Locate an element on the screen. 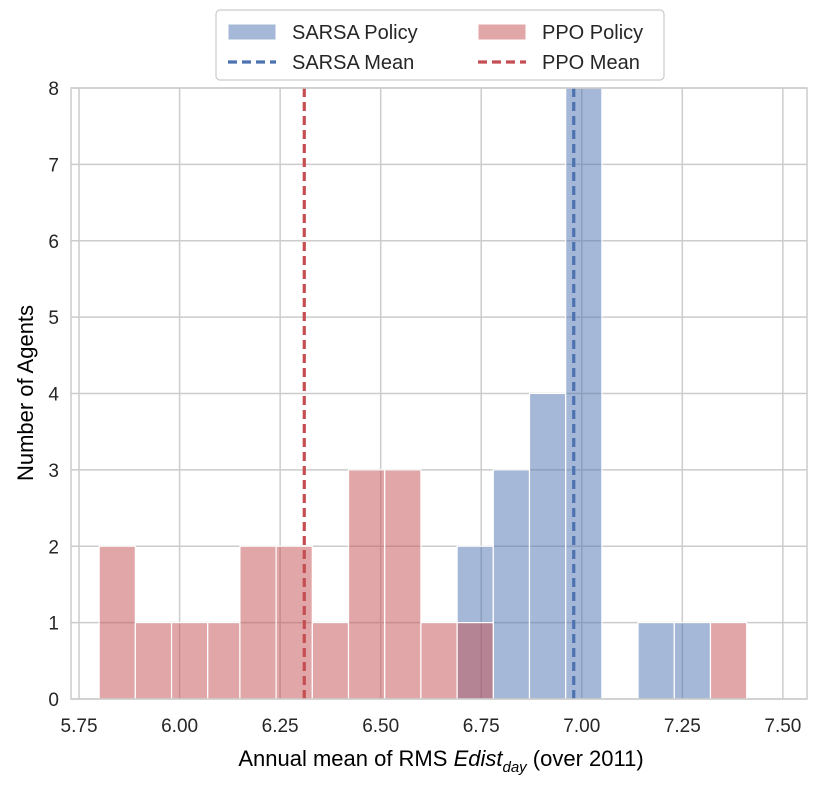 This screenshot has width=831, height=787. legend-label: PPO Policy is located at coordinates (592, 33).